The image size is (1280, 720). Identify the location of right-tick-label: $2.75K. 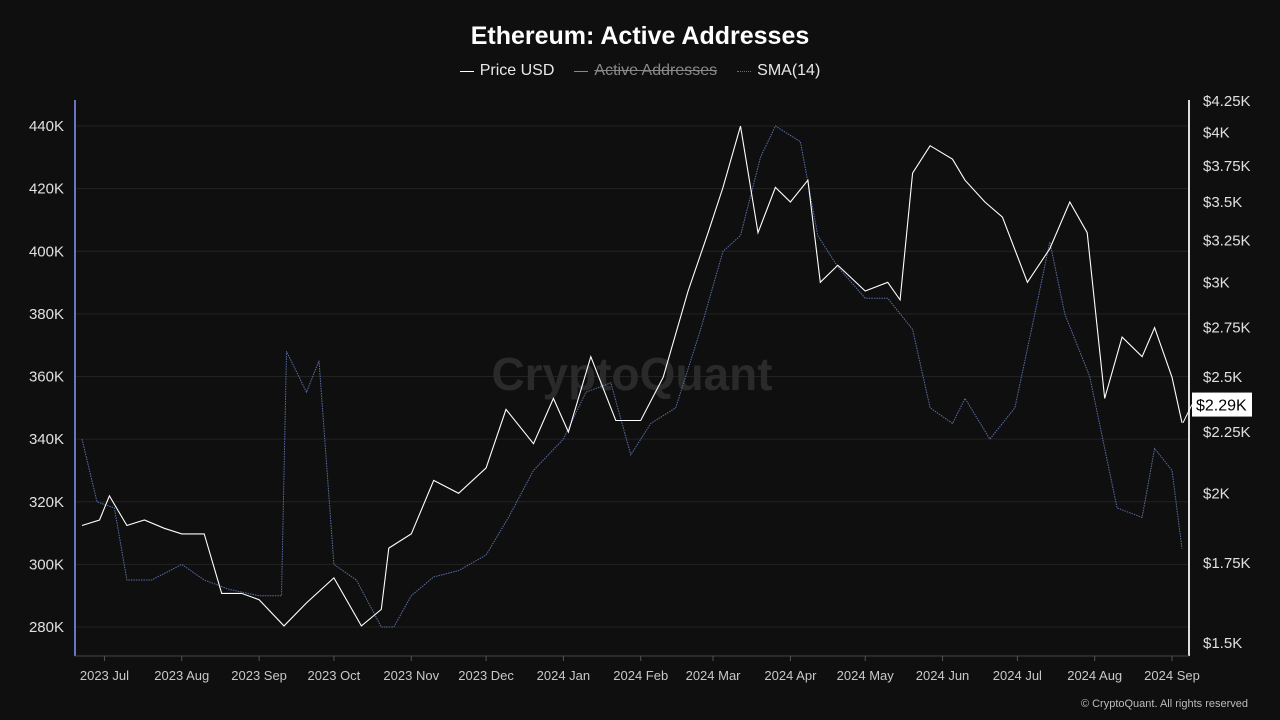
(1227, 328).